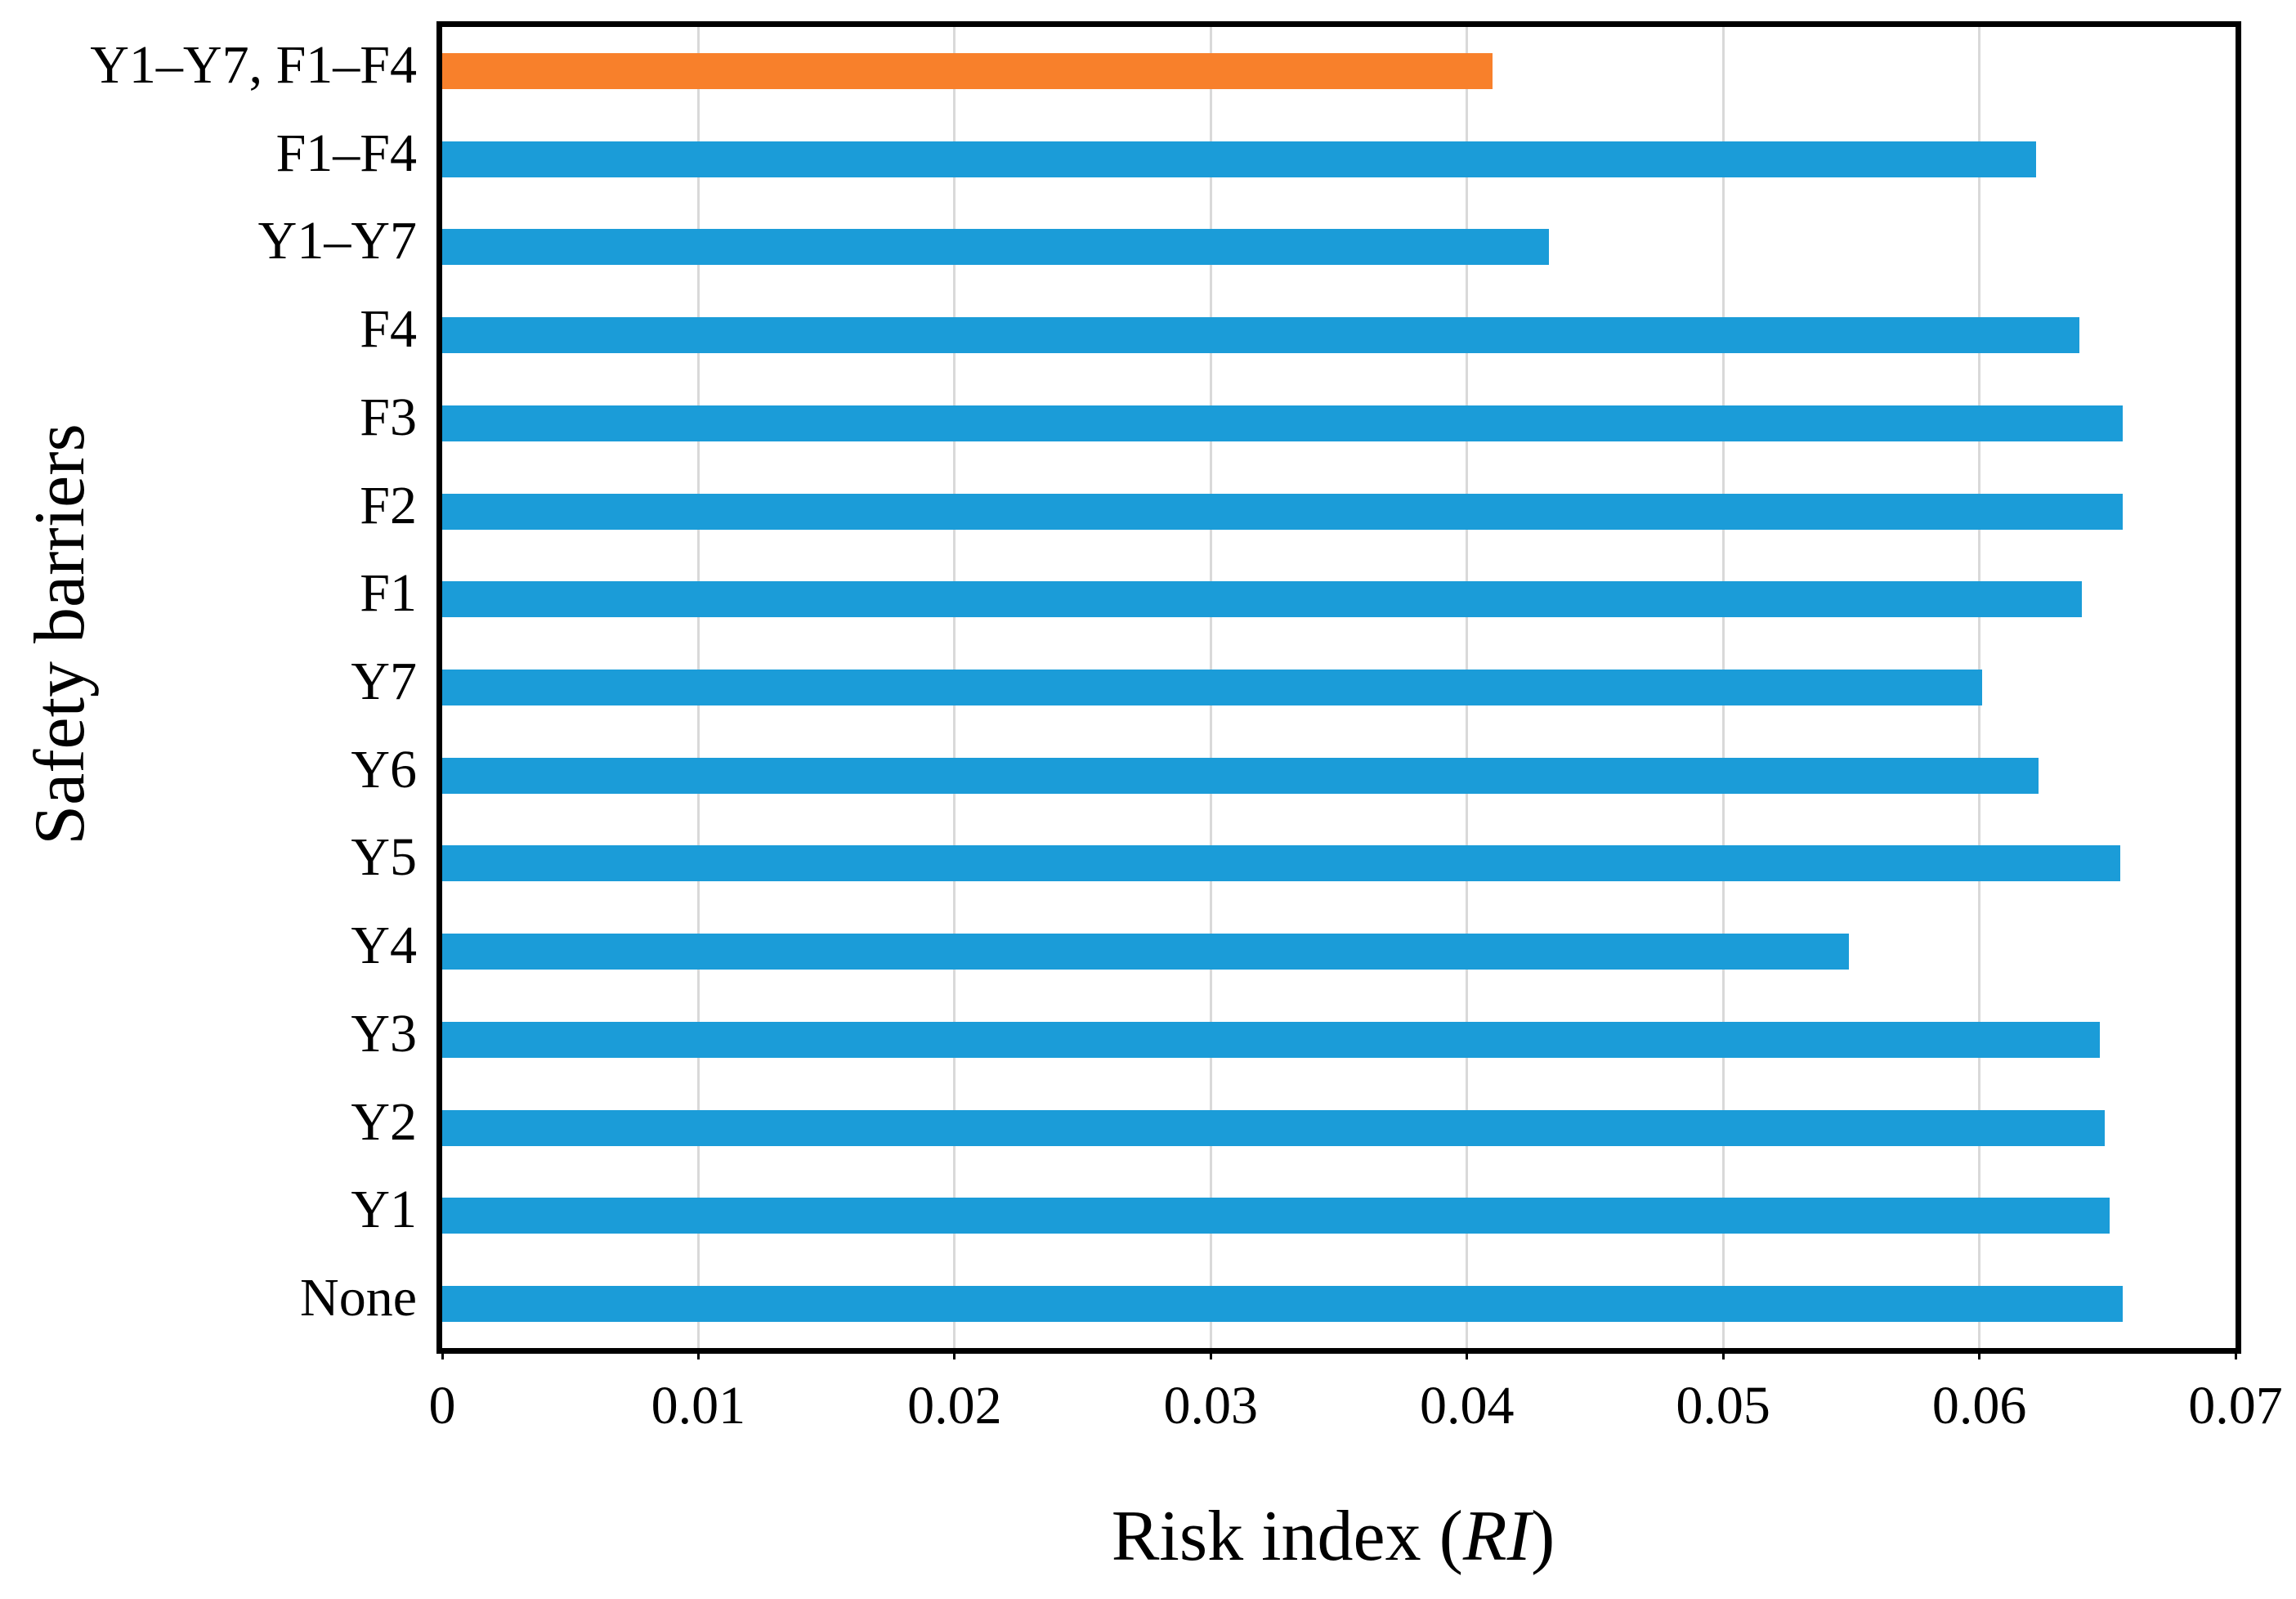  Describe the element at coordinates (1281, 864) in the screenshot. I see `bar-Y5` at that location.